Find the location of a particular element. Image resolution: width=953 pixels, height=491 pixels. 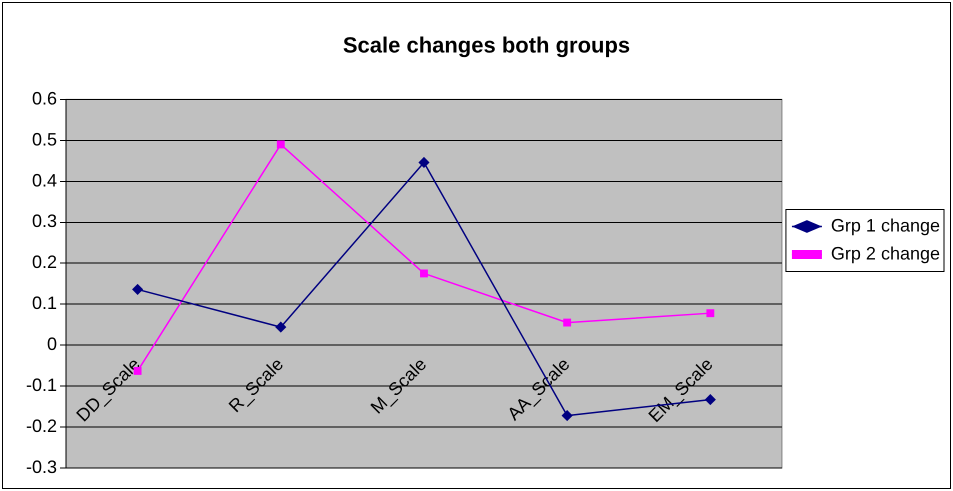

y-tick-label: 0.5 is located at coordinates (45, 139).